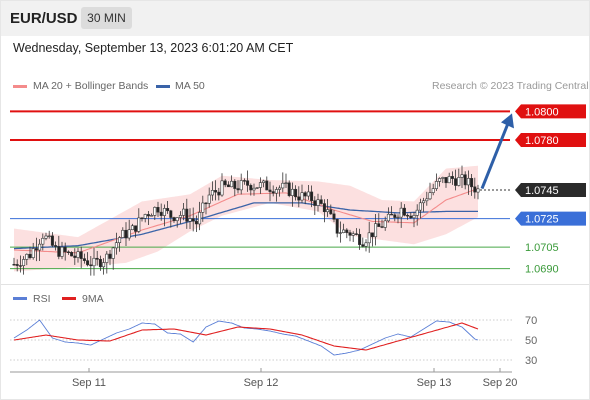 The width and height of the screenshot is (590, 400). What do you see at coordinates (163, 86) in the screenshot?
I see `ma50-legend-swatch` at bounding box center [163, 86].